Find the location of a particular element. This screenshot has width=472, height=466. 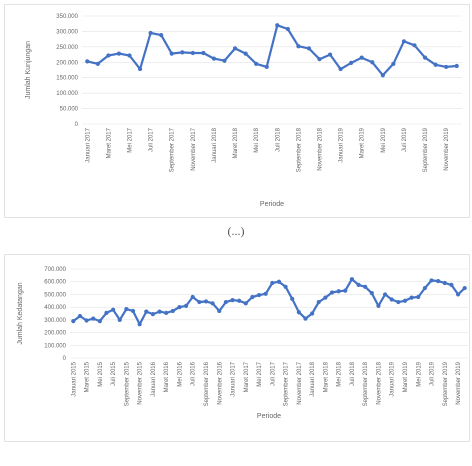

arrivals-x-tick-label: Mei 2018 is located at coordinates (340, 373).